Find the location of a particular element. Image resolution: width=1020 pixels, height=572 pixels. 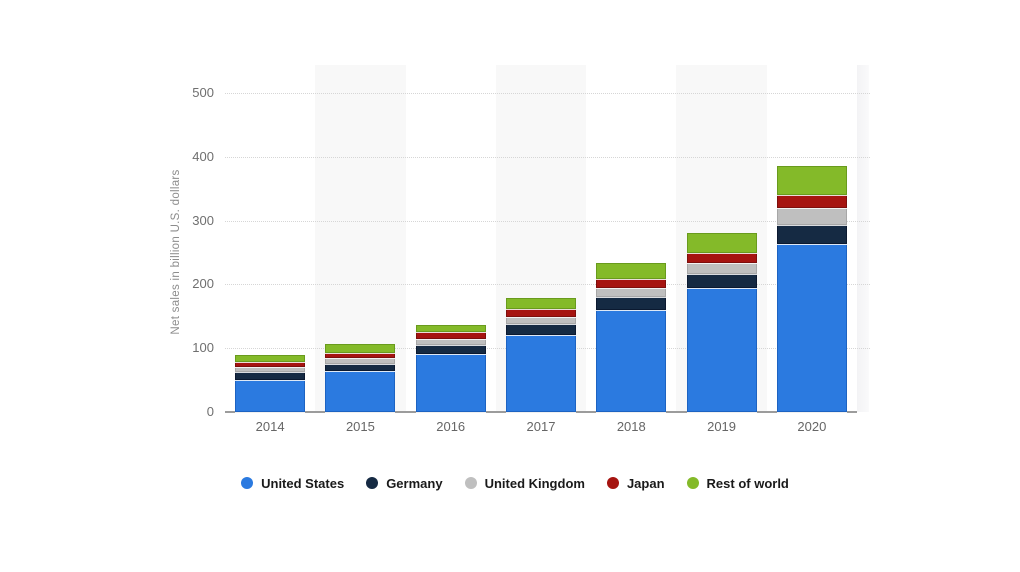

y-tick-400: 400 is located at coordinates (203, 156).